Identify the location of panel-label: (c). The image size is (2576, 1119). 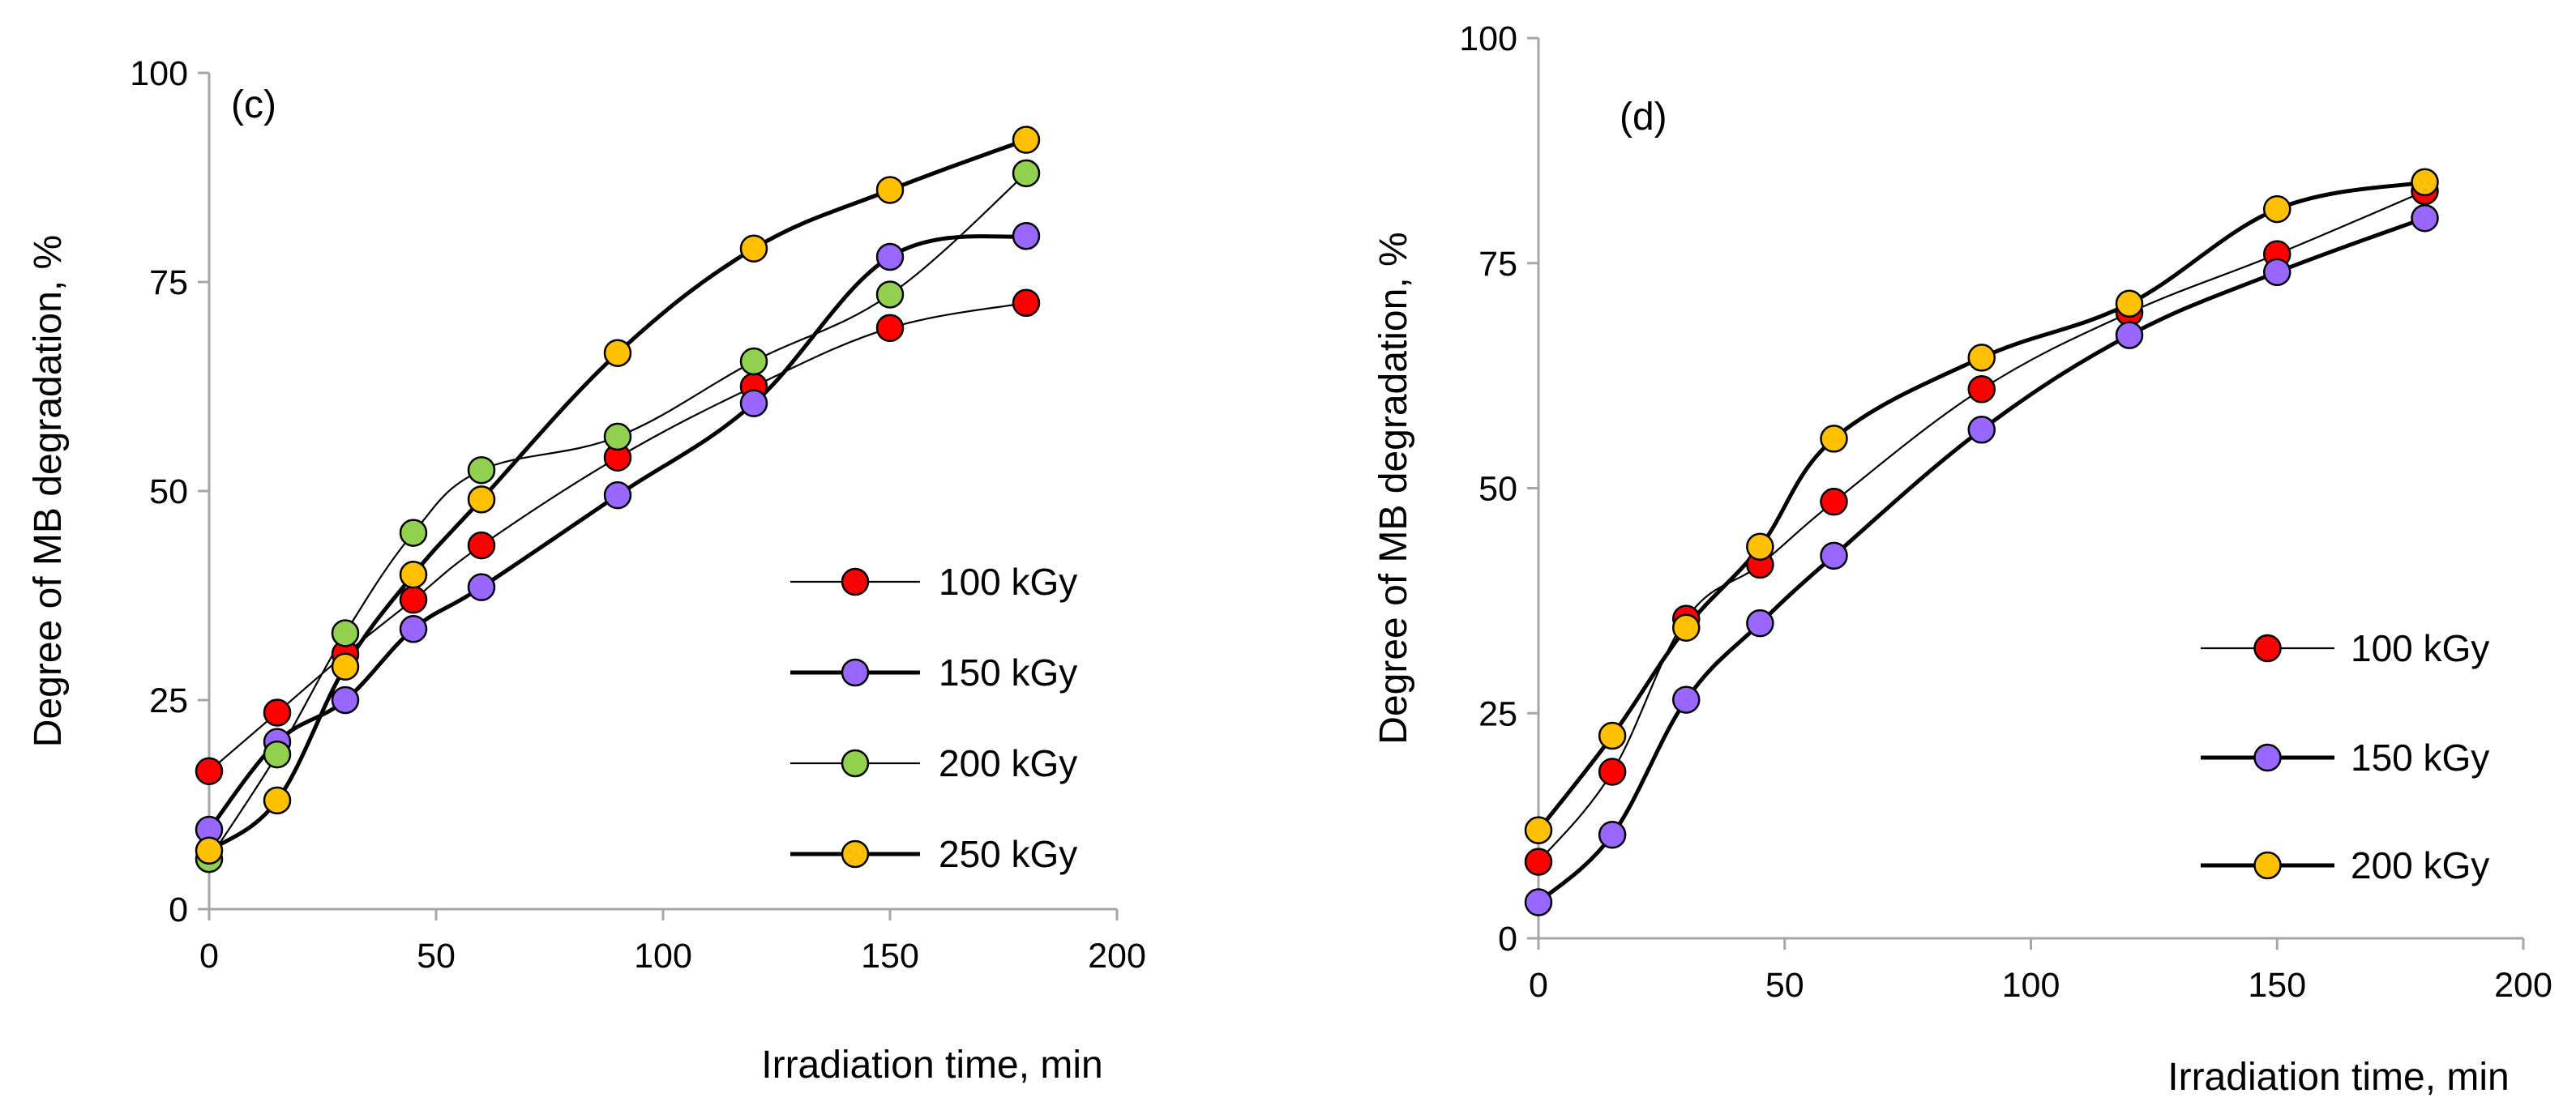
(253, 105).